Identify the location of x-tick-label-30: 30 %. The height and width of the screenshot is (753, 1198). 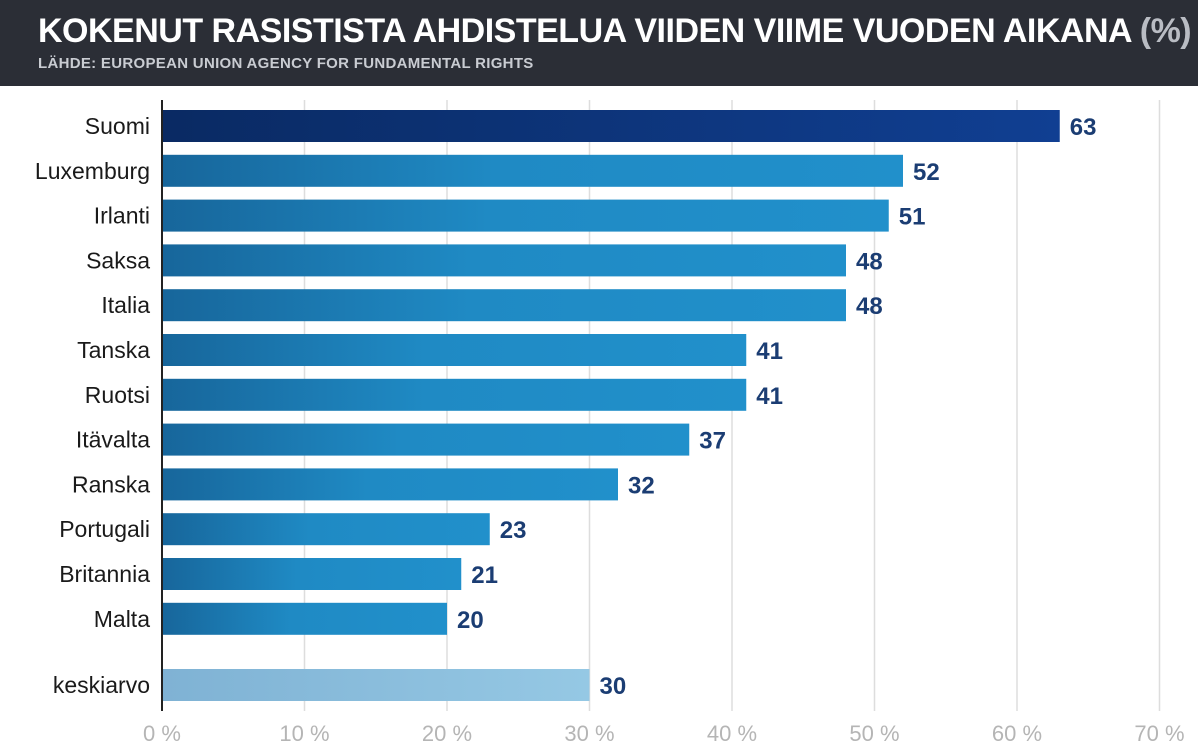
(589, 733).